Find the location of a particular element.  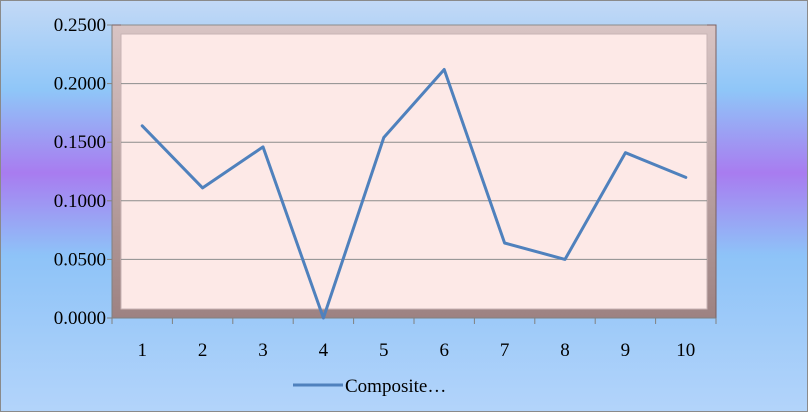

x-tick-label: 10 is located at coordinates (685, 350).